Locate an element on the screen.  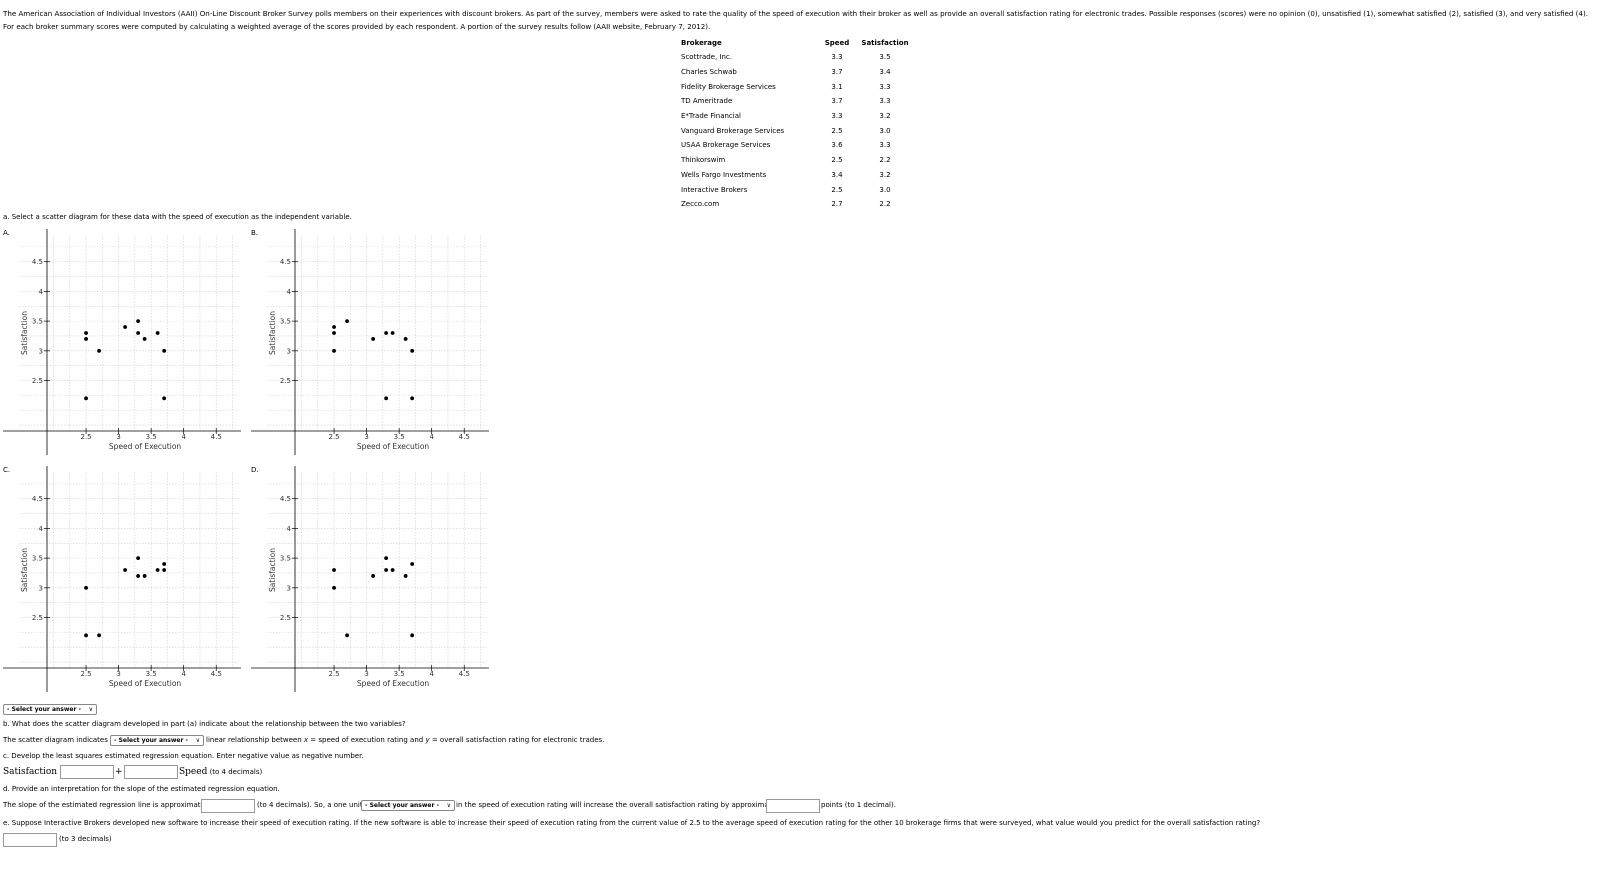
table-row: Vanguard Brokerage Services 2.5 3.0 is located at coordinates (795, 130).